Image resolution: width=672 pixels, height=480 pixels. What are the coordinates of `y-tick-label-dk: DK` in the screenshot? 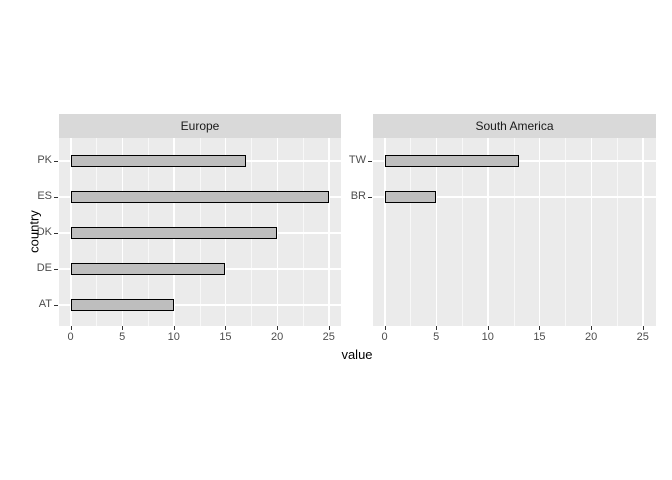 It's located at (44, 232).